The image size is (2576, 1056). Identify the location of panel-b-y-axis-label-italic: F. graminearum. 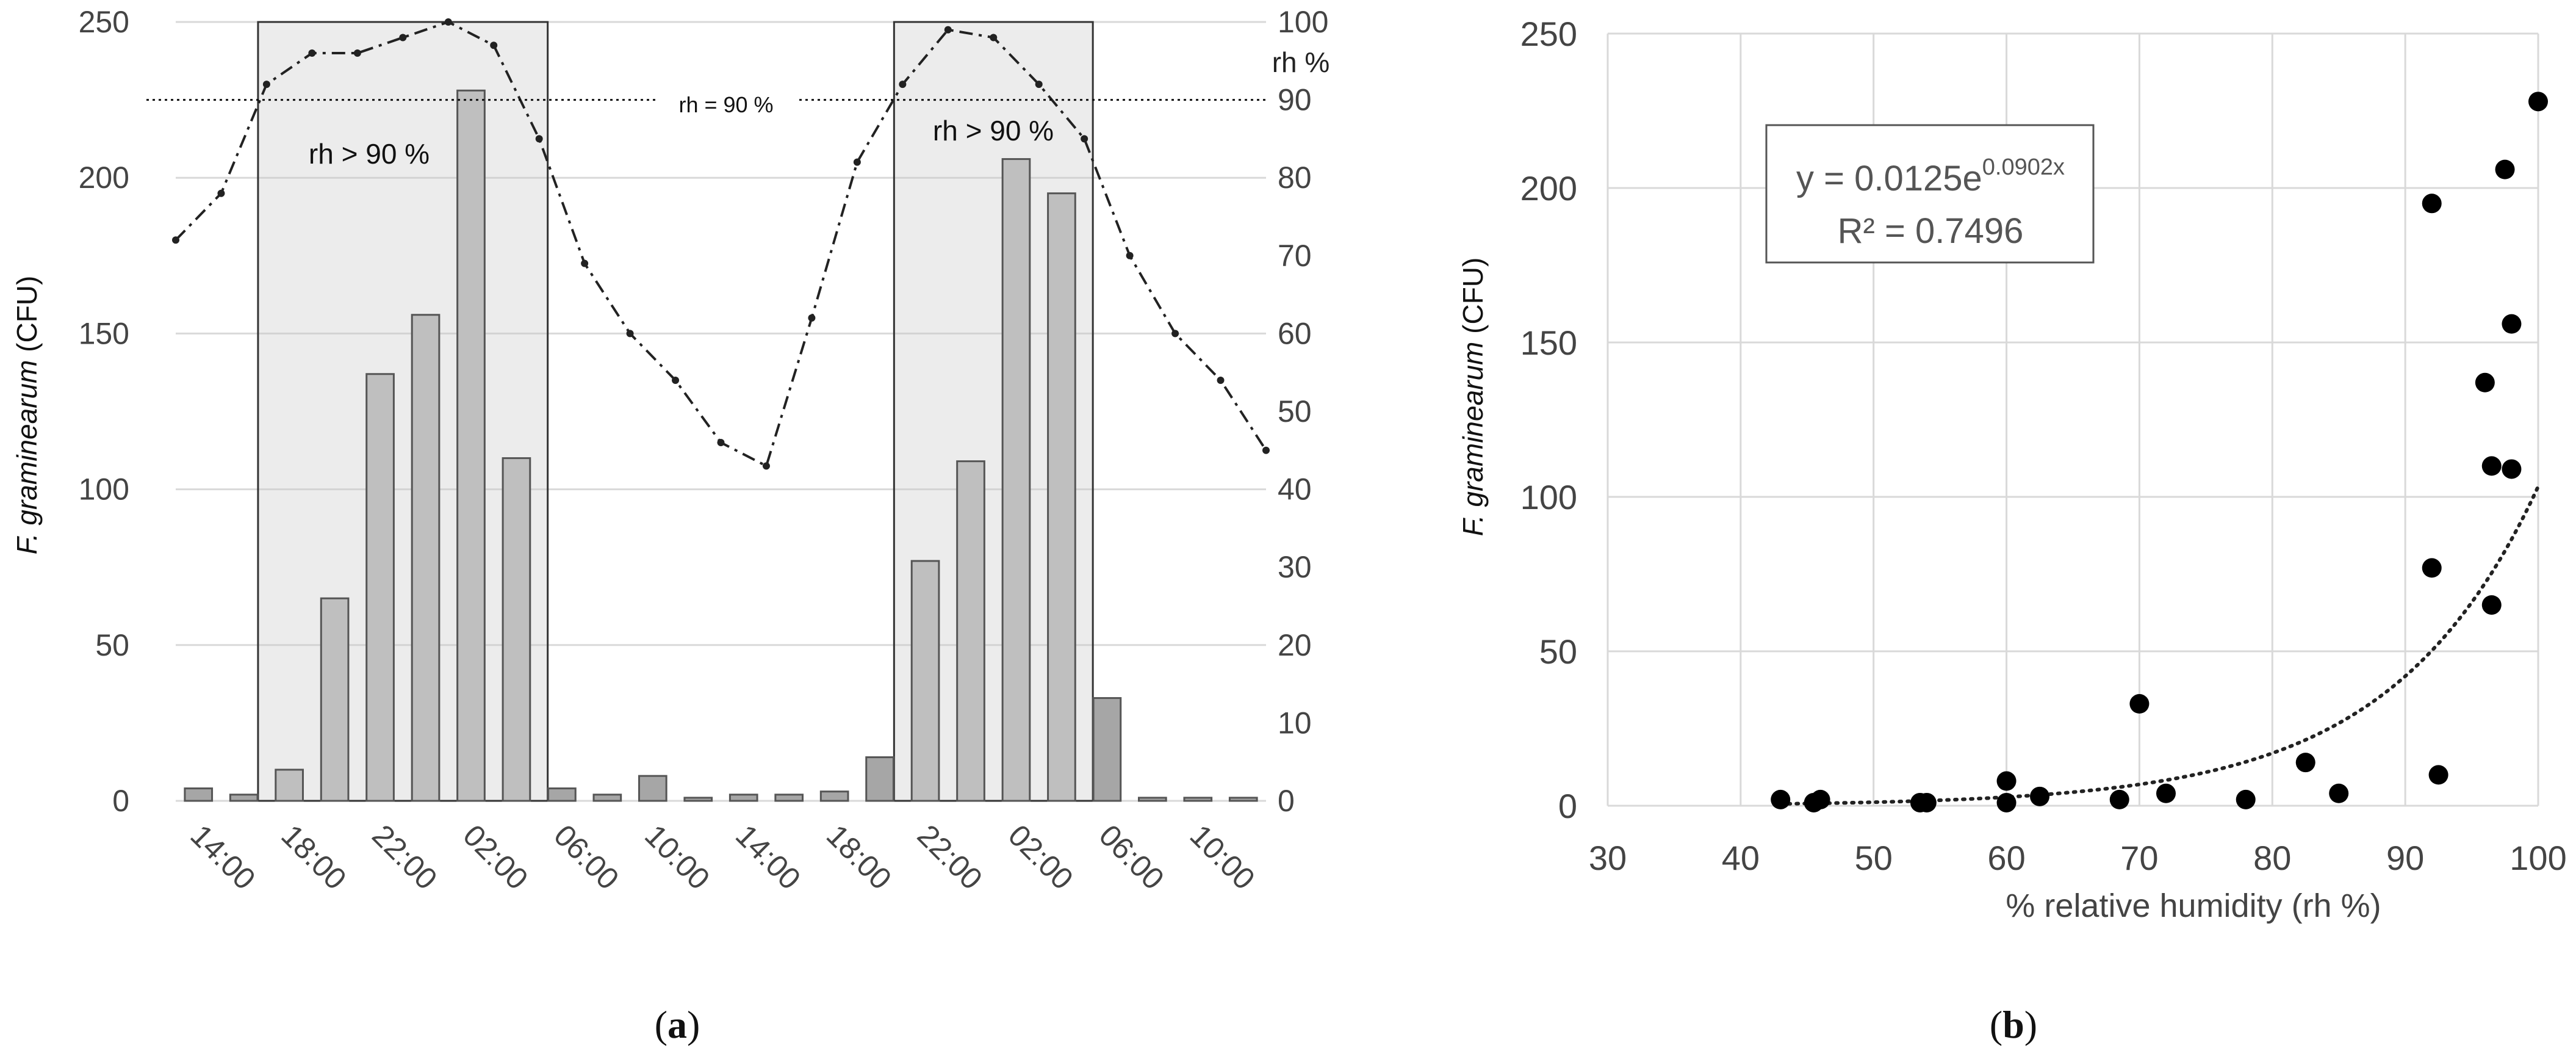
(1473, 439).